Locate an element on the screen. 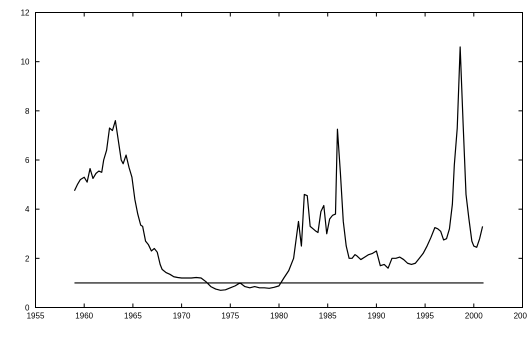  x-tick-label: 1955 is located at coordinates (36, 316).